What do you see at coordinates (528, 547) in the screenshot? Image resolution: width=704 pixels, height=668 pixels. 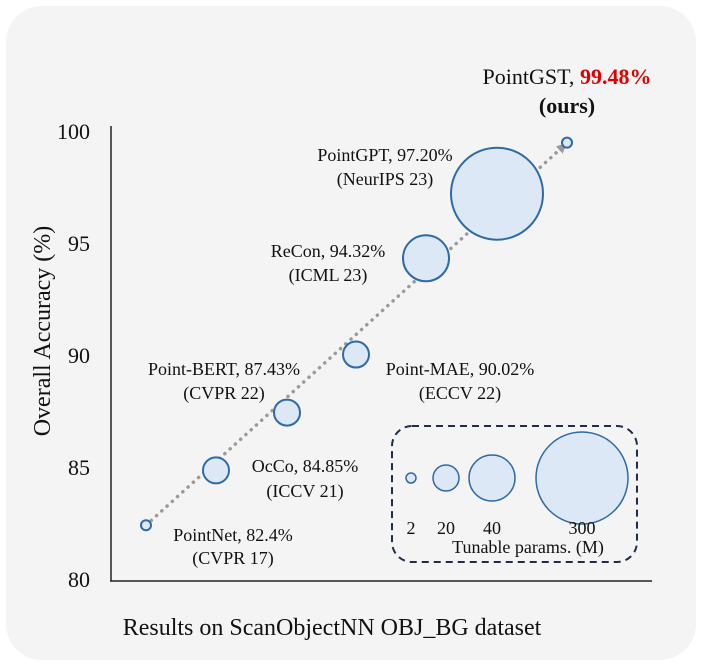 I see `legend-title: Tunable params. (M)` at bounding box center [528, 547].